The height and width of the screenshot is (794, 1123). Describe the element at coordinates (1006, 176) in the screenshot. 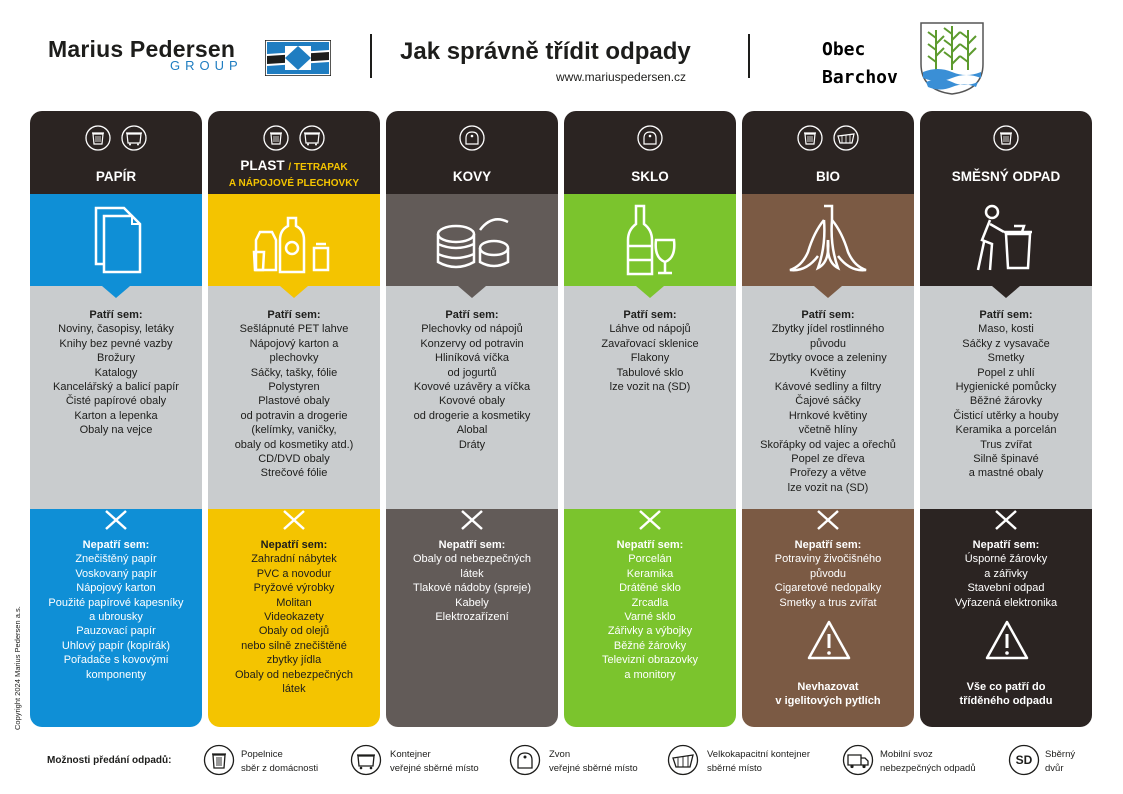

I see `column-title: SMĚSNÝ ODPAD` at that location.